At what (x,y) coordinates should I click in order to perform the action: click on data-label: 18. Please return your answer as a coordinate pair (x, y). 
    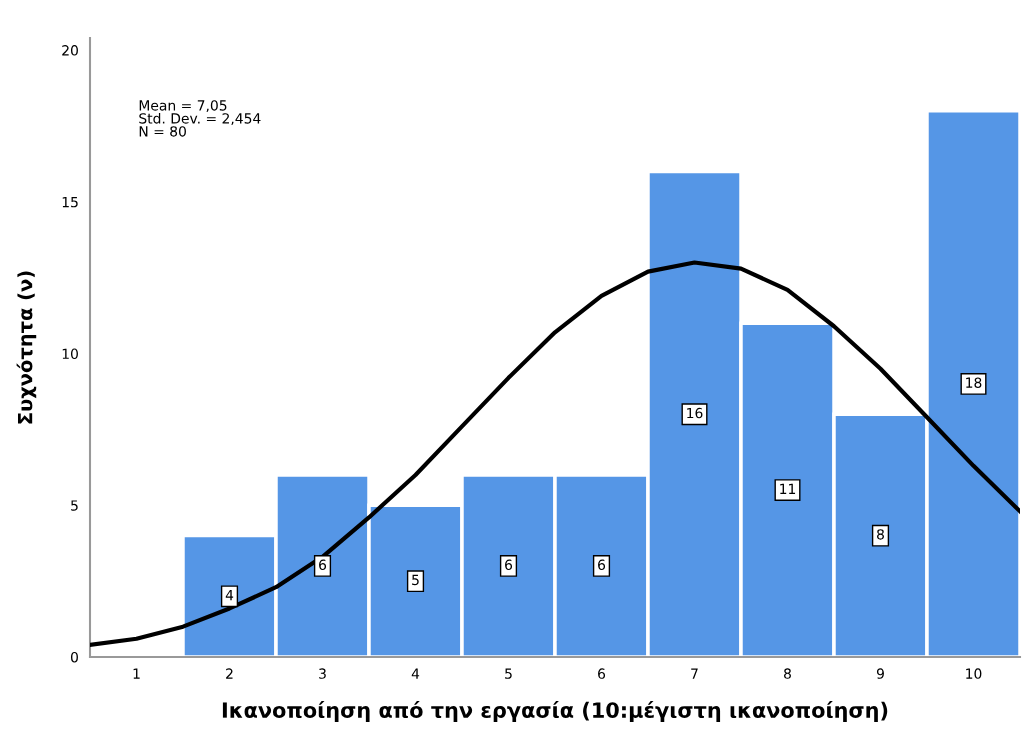
    Looking at the image, I should click on (974, 382).